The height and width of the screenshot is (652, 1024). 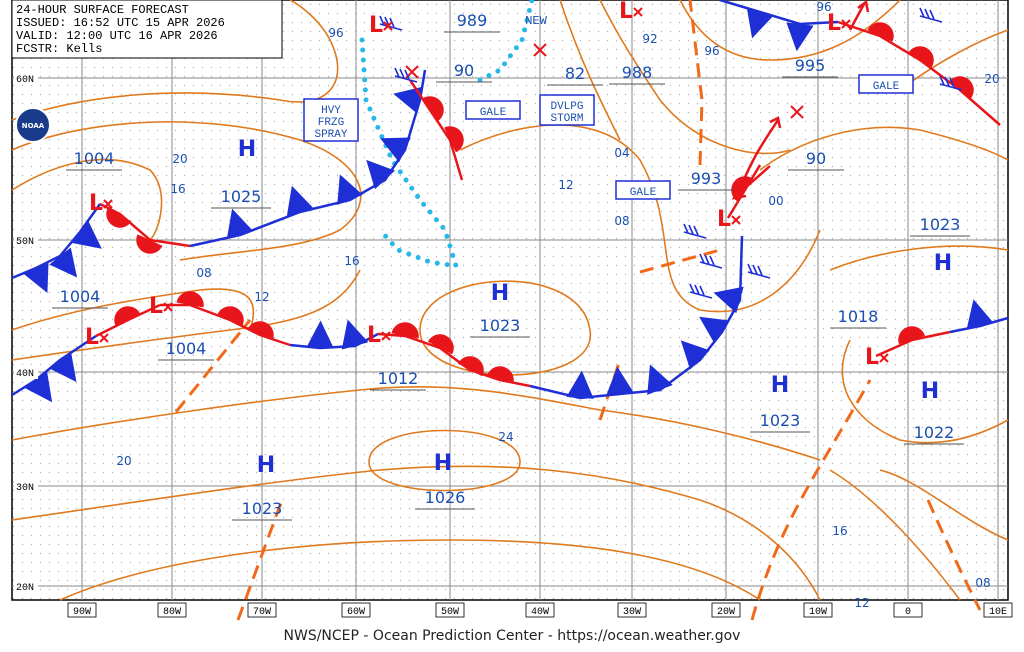 I want to click on ice-edge, so click(x=506, y=41).